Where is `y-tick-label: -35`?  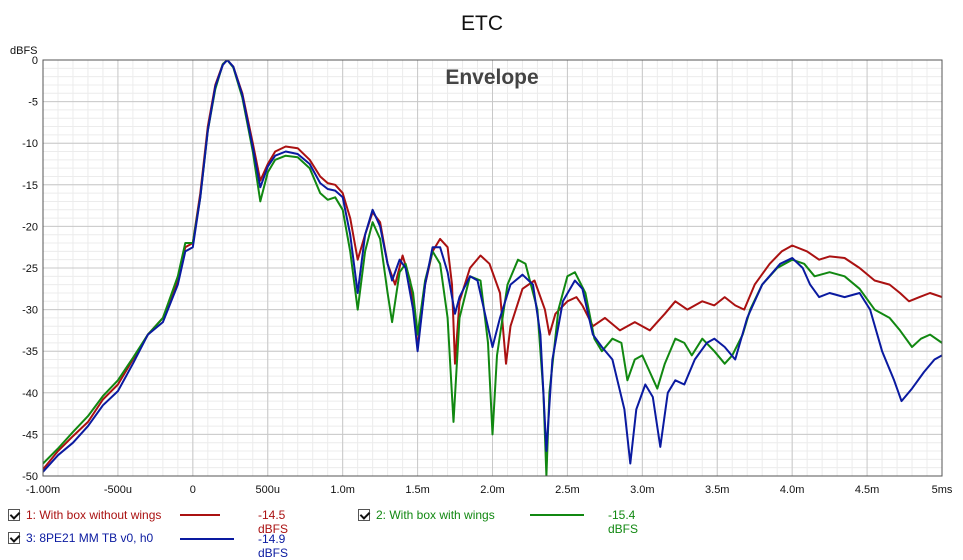 y-tick-label: -35 is located at coordinates (30, 352).